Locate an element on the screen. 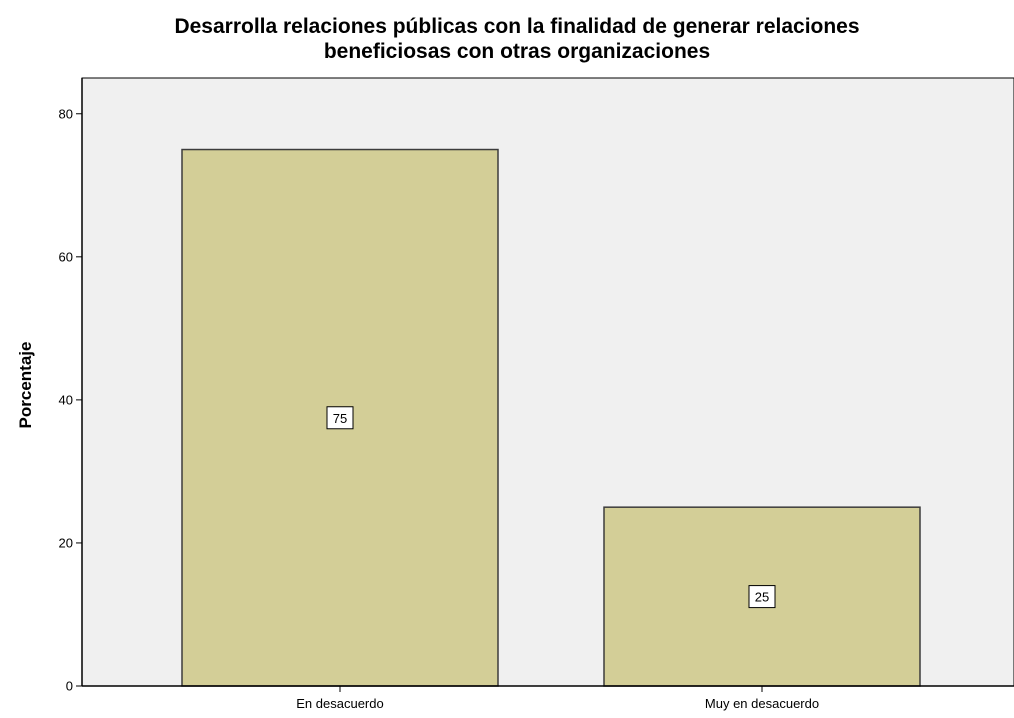 Image resolution: width=1014 pixels, height=718 pixels. x-tick-label: En desacuerdo is located at coordinates (339, 703).